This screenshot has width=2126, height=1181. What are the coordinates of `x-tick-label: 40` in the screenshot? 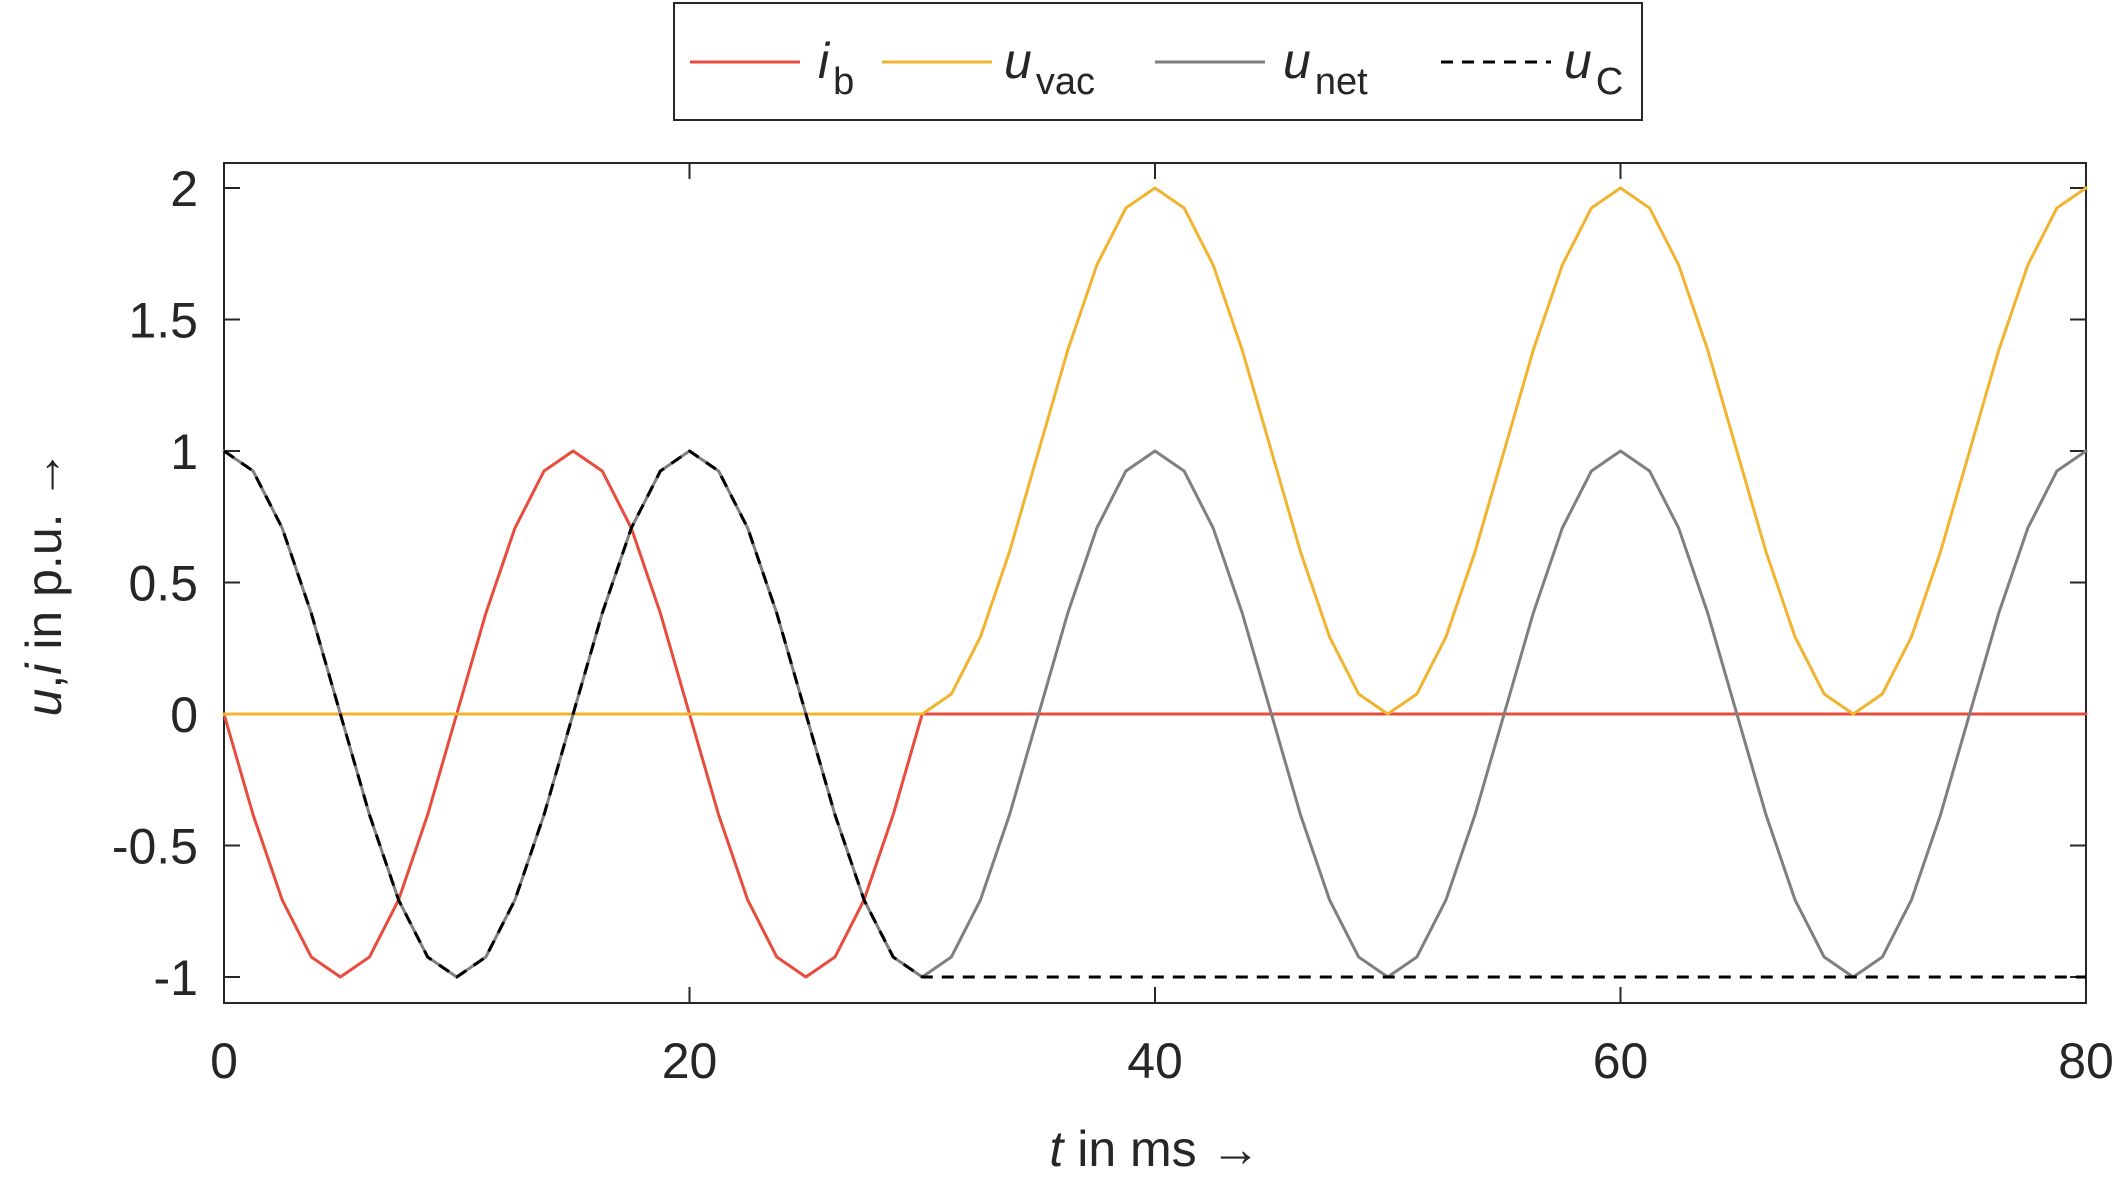 It's located at (1155, 1061).